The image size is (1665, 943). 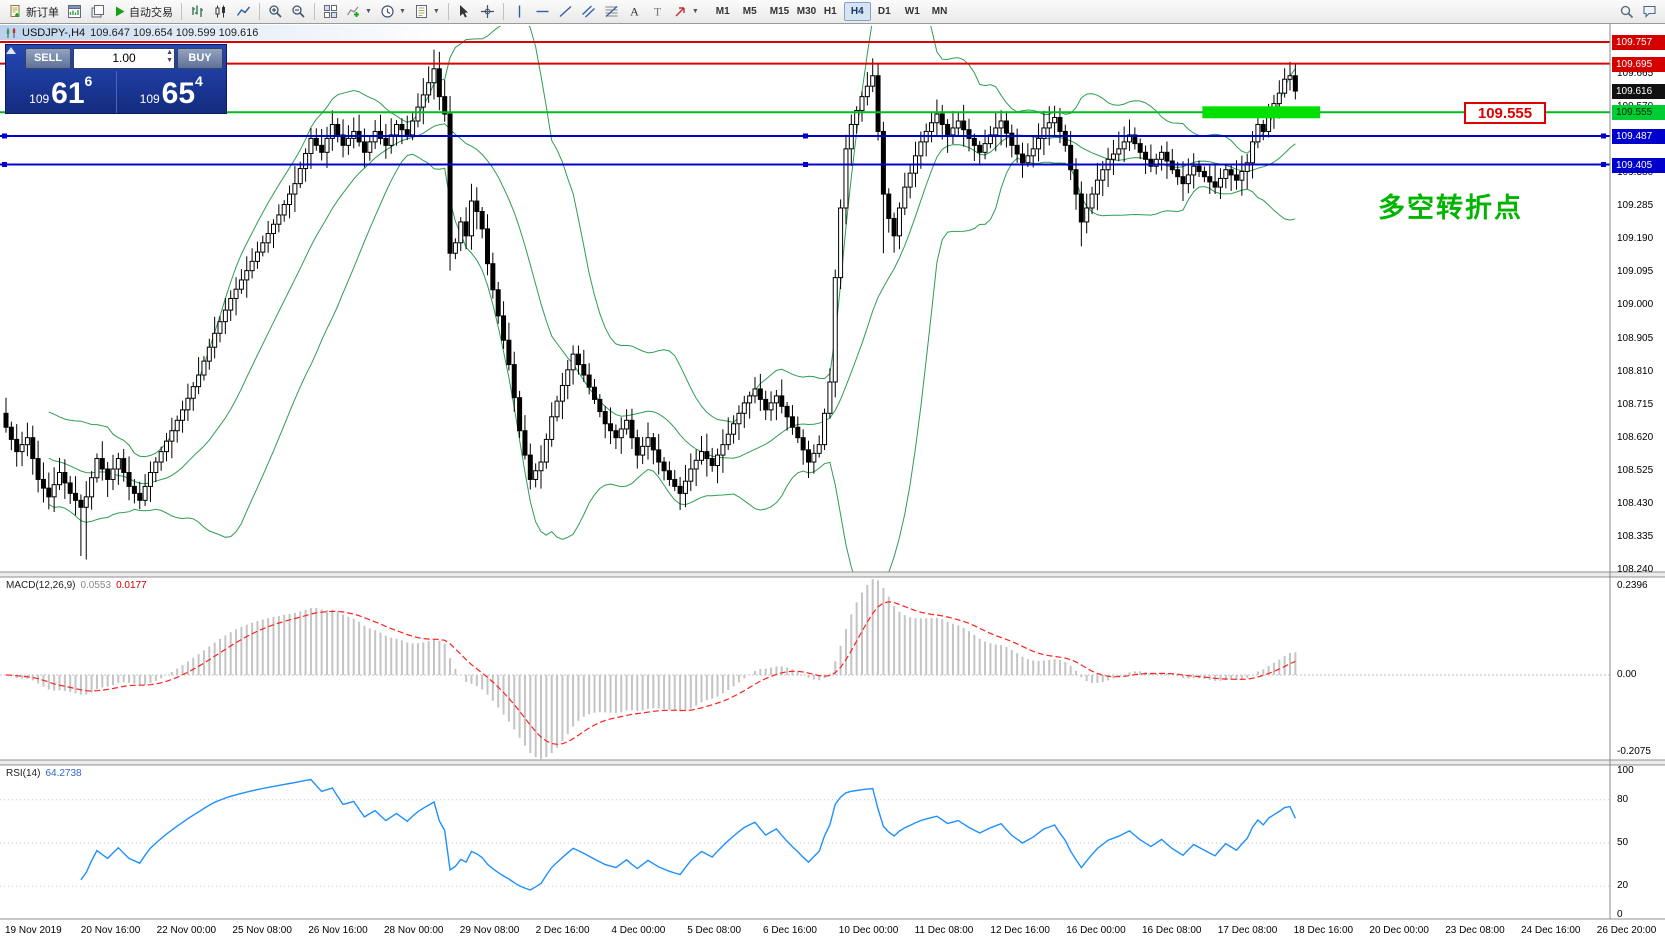 I want to click on time-axis-label: 16 Dec 00:00, so click(x=1096, y=930).